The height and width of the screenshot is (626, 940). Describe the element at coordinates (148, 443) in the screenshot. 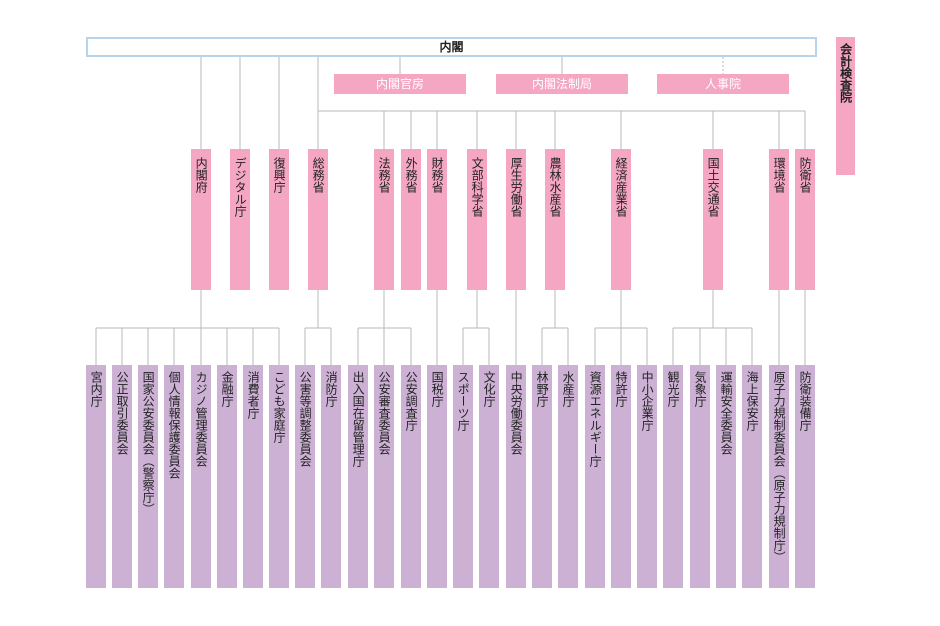

I see `agency-label: 国家公安委員会（警察庁）` at that location.